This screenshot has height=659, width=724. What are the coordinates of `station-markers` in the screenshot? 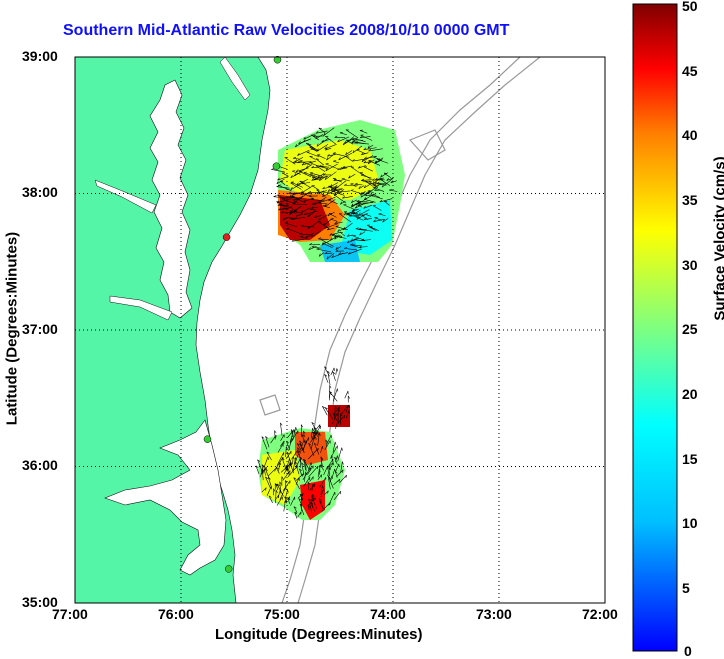 It's located at (242, 314).